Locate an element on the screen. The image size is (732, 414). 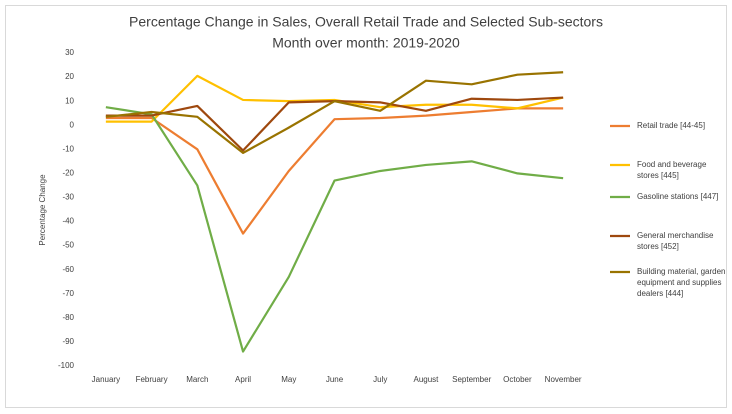
x-tick-label: February is located at coordinates (152, 379).